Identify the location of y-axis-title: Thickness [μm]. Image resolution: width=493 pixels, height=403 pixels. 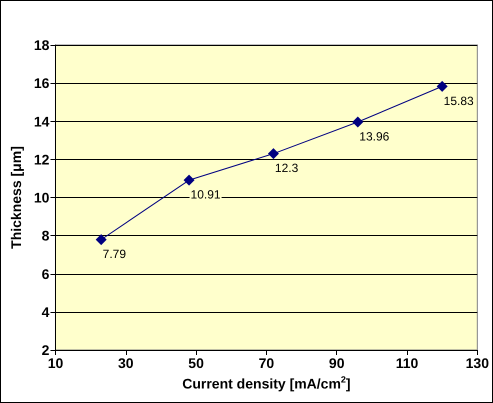
(16, 197).